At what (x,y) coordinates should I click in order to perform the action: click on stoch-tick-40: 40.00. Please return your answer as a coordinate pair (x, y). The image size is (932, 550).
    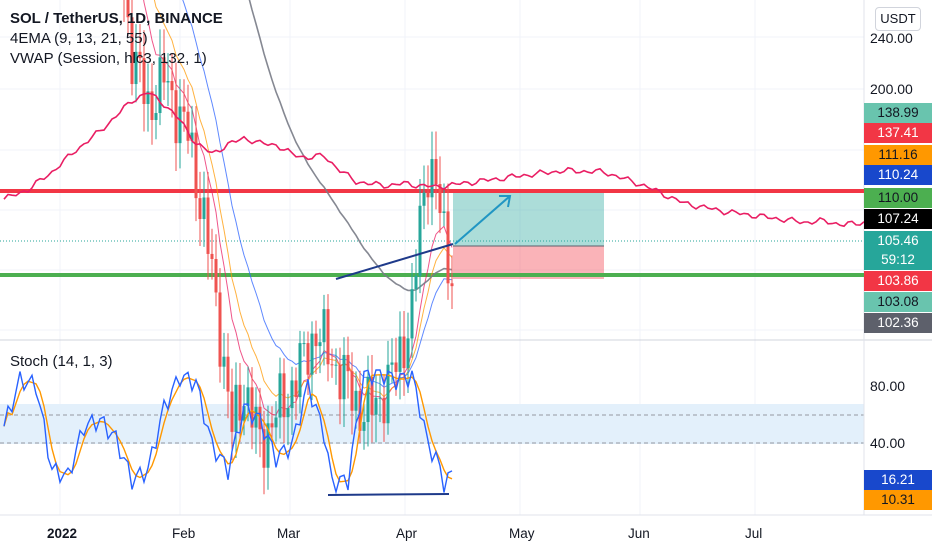
    Looking at the image, I should click on (888, 443).